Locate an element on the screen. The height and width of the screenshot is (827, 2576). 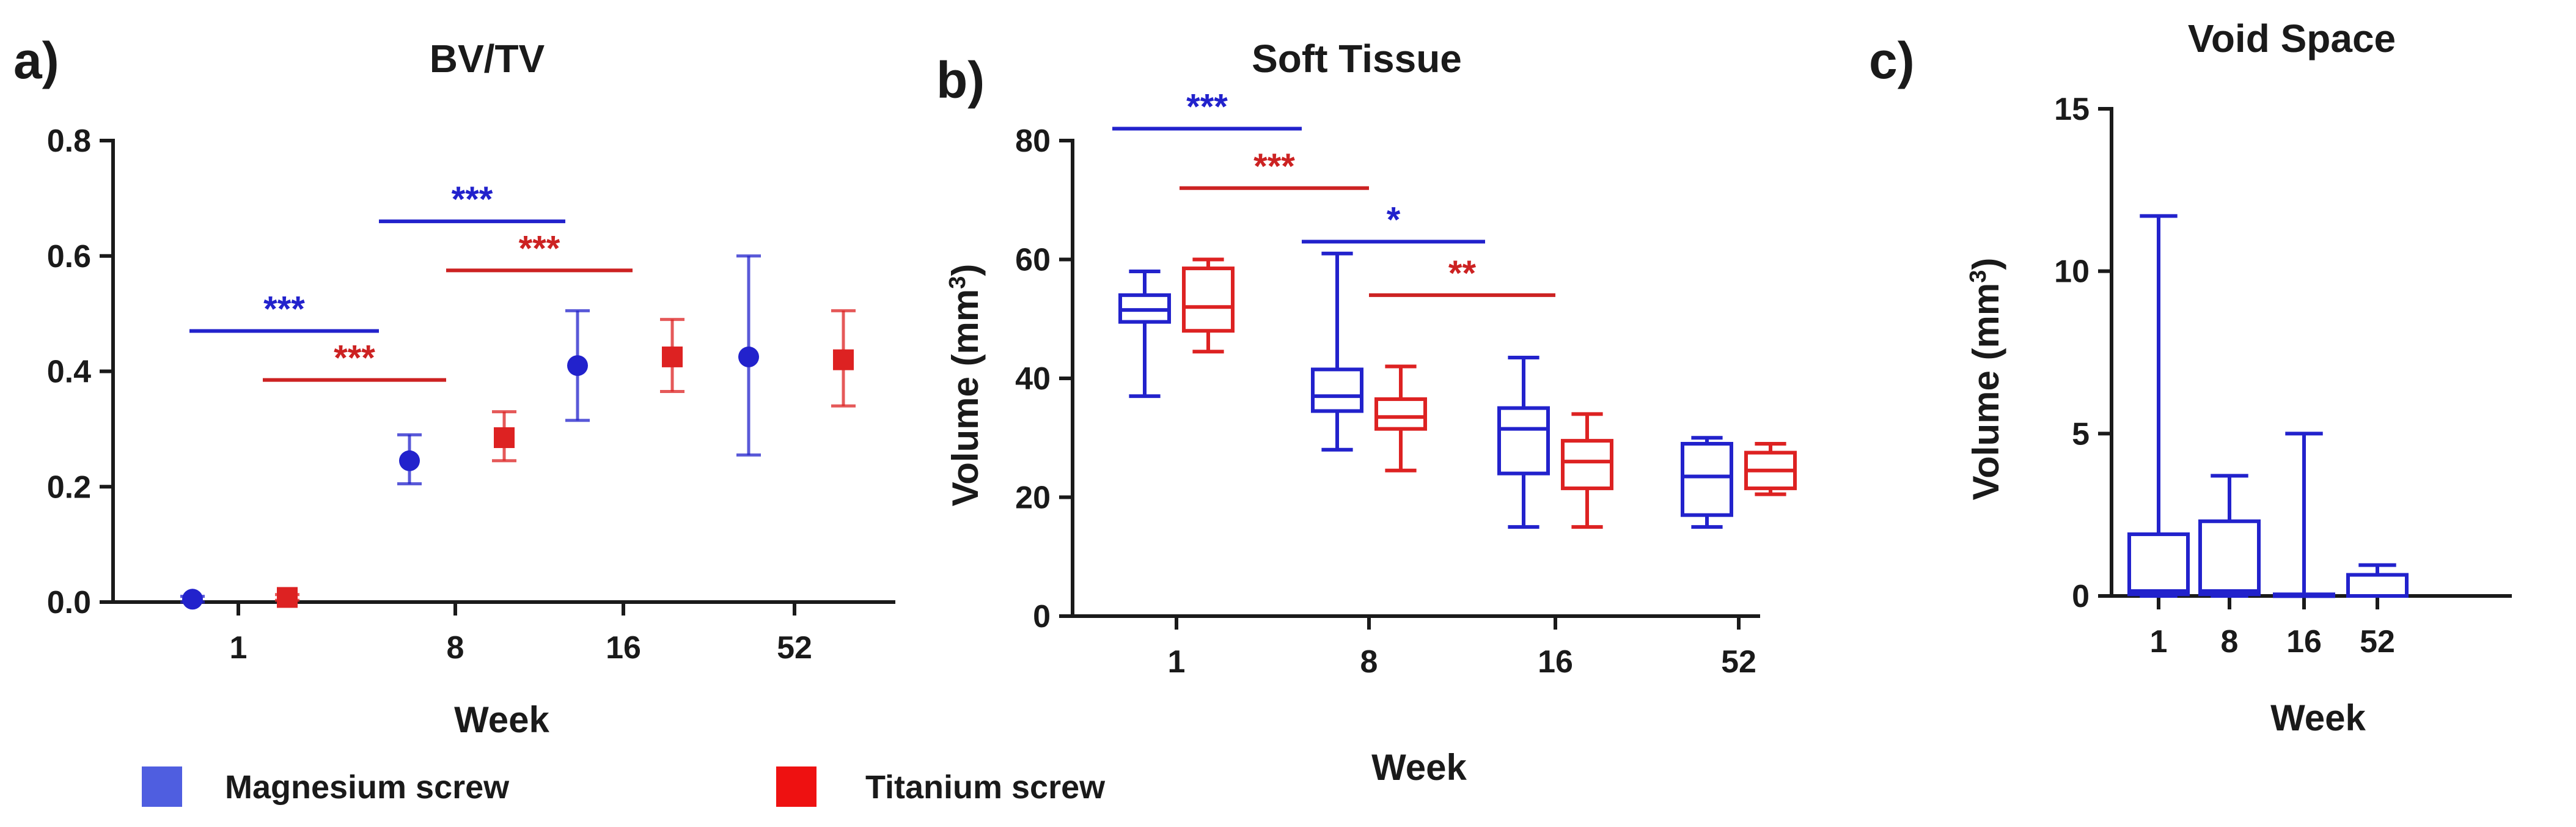
y-tick-label: 0.4 is located at coordinates (69, 372).